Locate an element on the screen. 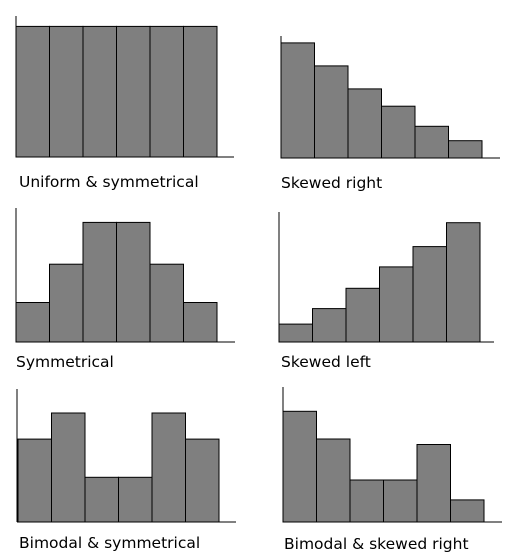 The image size is (514, 556). chart-4-title: Skewed left is located at coordinates (326, 362).